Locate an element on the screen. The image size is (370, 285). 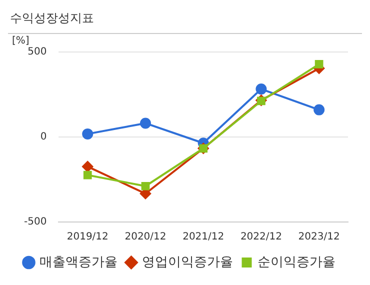
x-tick-label: 2021/12 is located at coordinates (203, 237).